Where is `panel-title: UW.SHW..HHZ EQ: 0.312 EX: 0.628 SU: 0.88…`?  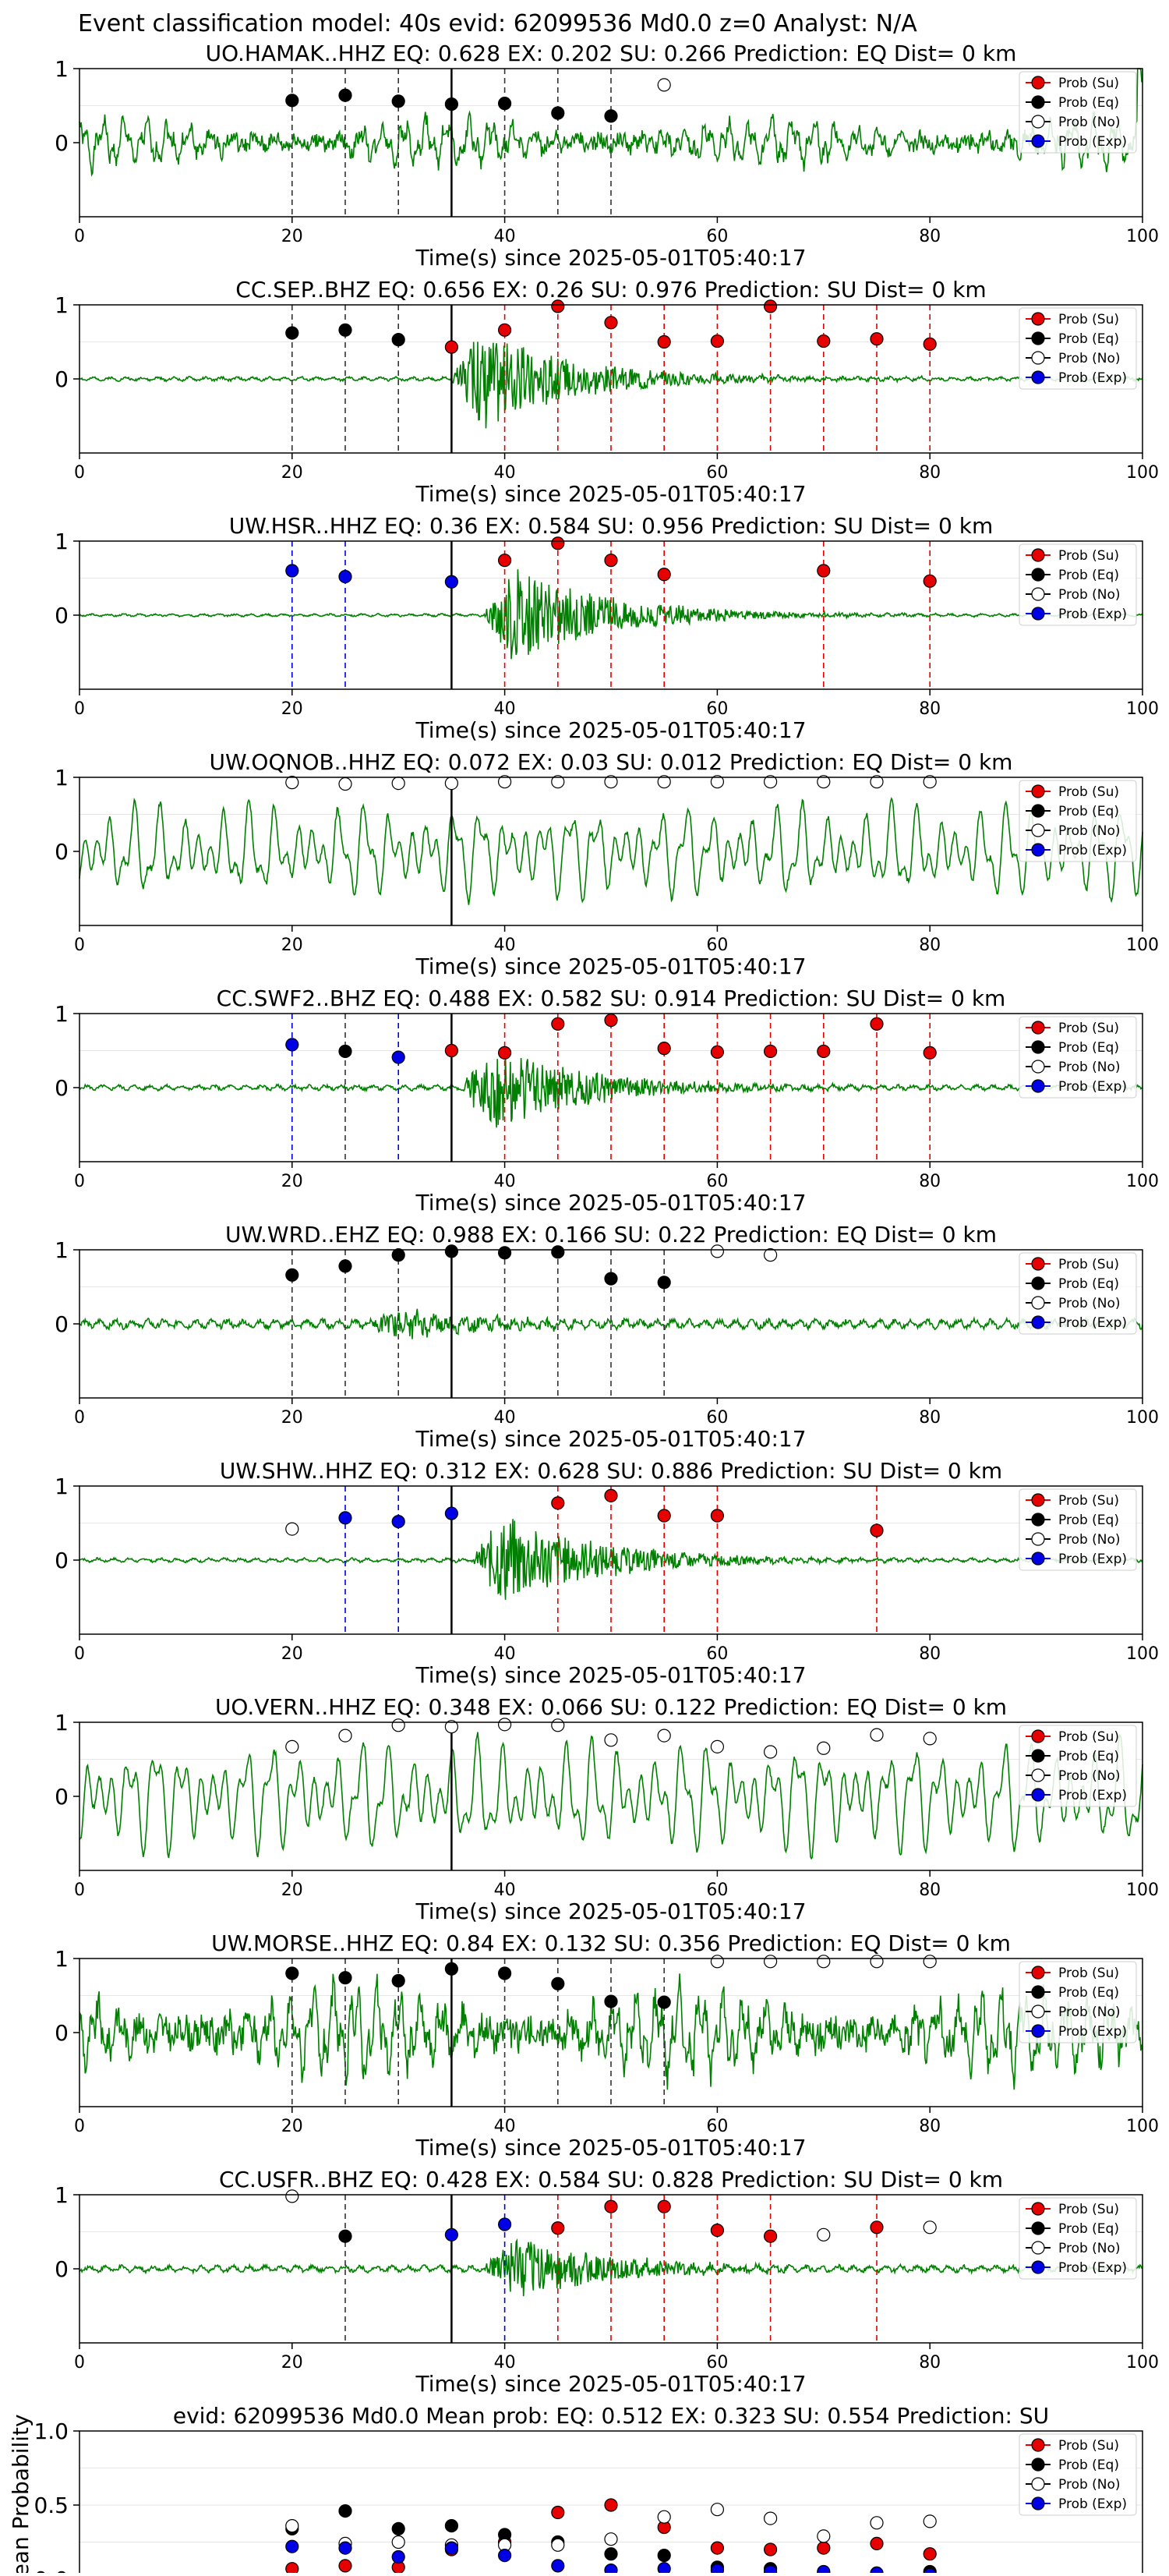
panel-title: UW.SHW..HHZ EQ: 0.312 EX: 0.628 SU: 0.88… is located at coordinates (611, 1471).